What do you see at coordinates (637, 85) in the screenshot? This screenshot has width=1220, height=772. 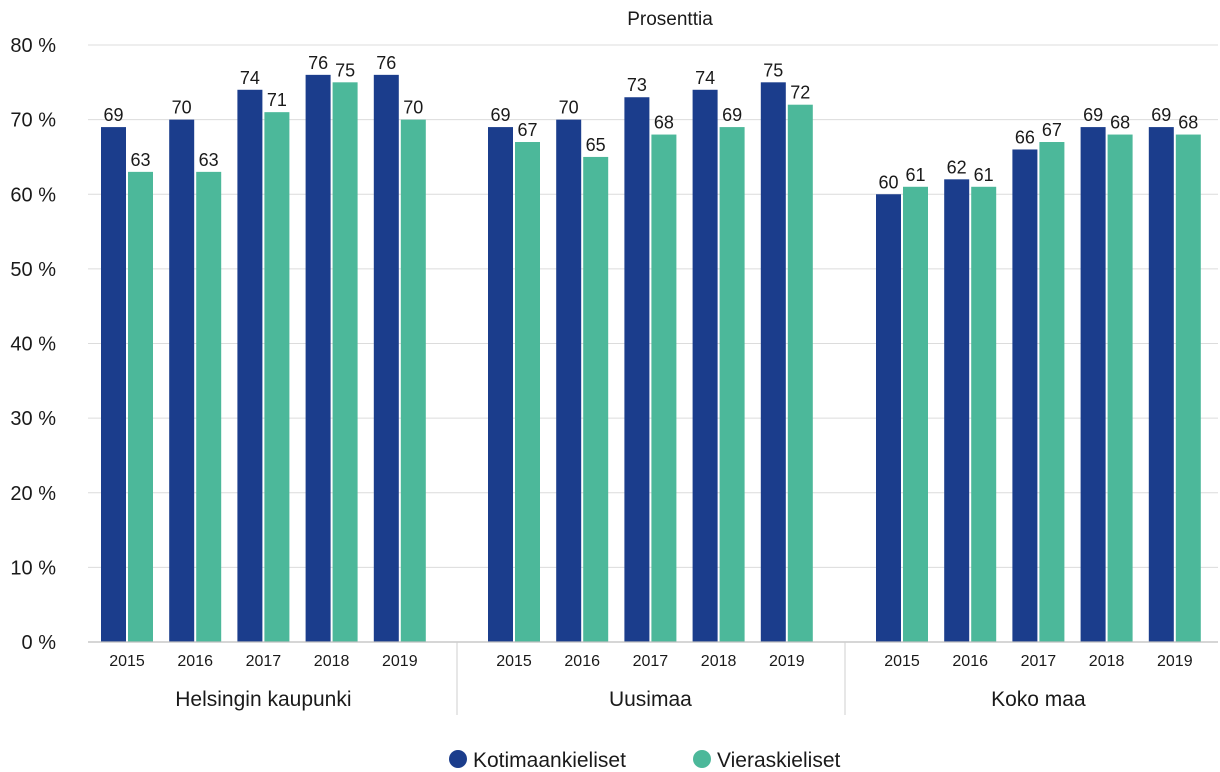 I see `bar-value-label: 73` at bounding box center [637, 85].